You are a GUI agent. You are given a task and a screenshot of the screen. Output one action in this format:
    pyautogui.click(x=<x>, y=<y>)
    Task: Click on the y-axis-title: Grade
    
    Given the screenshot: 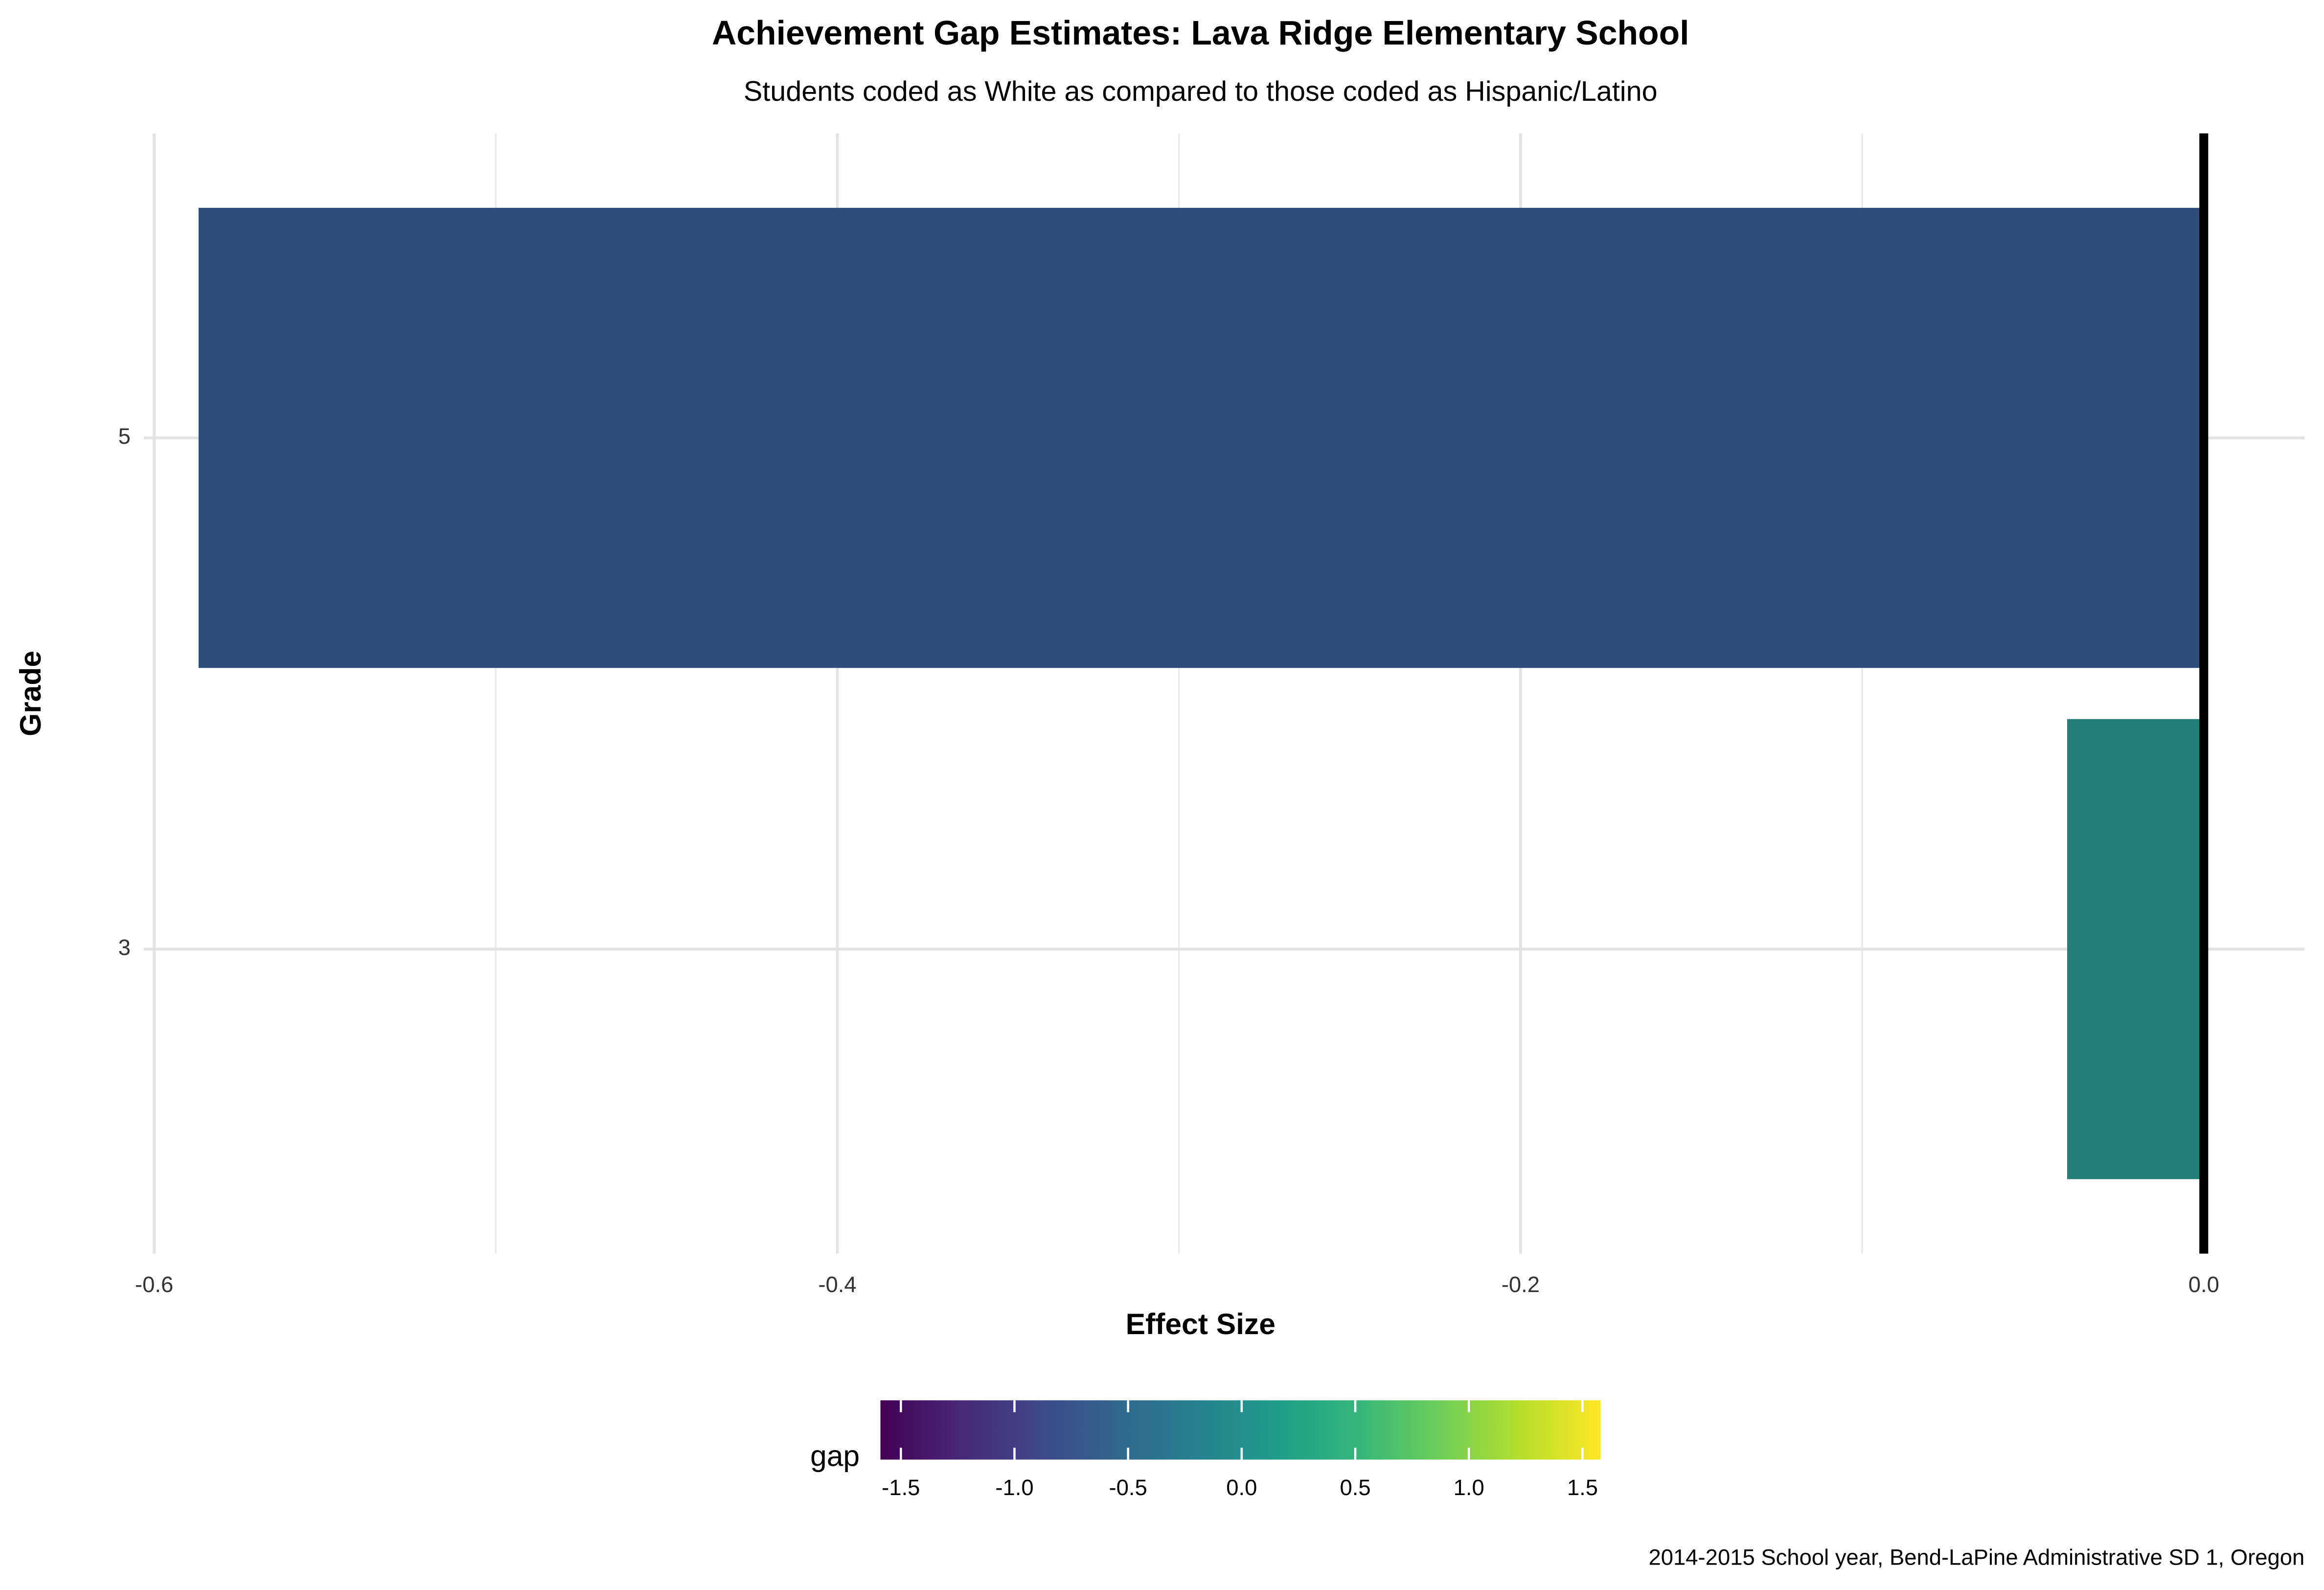 What is the action you would take?
    pyautogui.click(x=31, y=693)
    